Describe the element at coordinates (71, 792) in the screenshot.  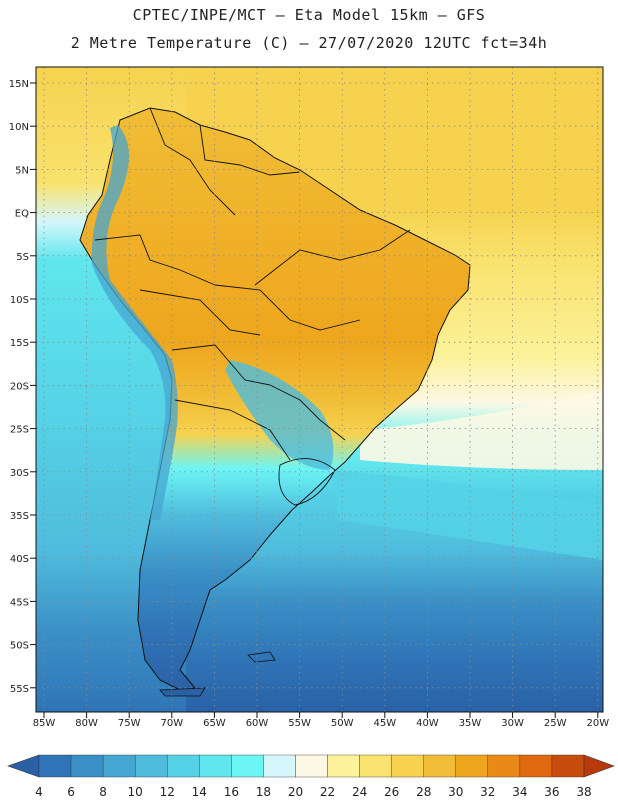
I see `colorbar-label: 6` at that location.